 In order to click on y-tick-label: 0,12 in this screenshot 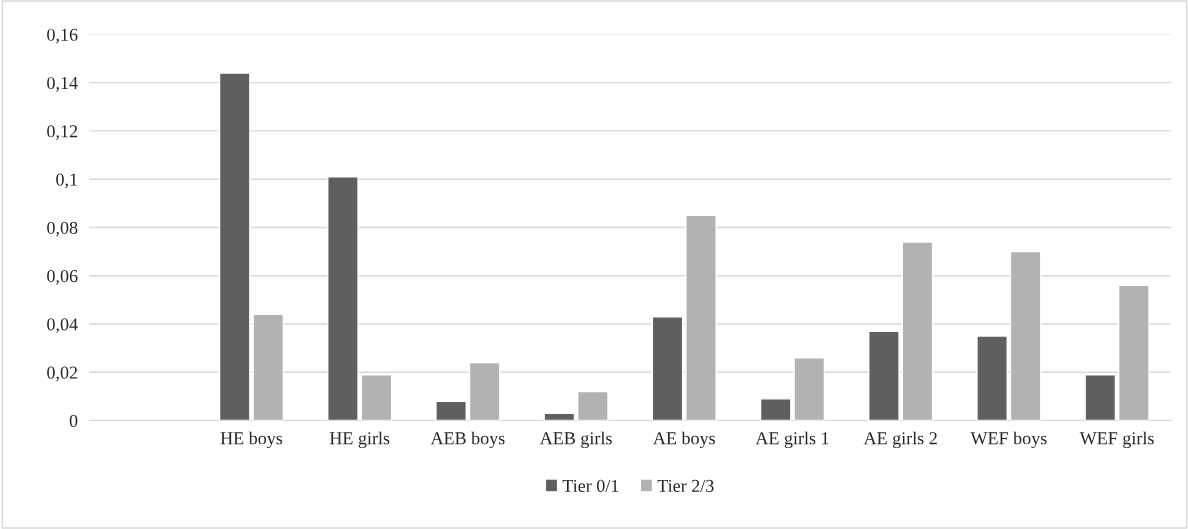, I will do `click(62, 132)`.